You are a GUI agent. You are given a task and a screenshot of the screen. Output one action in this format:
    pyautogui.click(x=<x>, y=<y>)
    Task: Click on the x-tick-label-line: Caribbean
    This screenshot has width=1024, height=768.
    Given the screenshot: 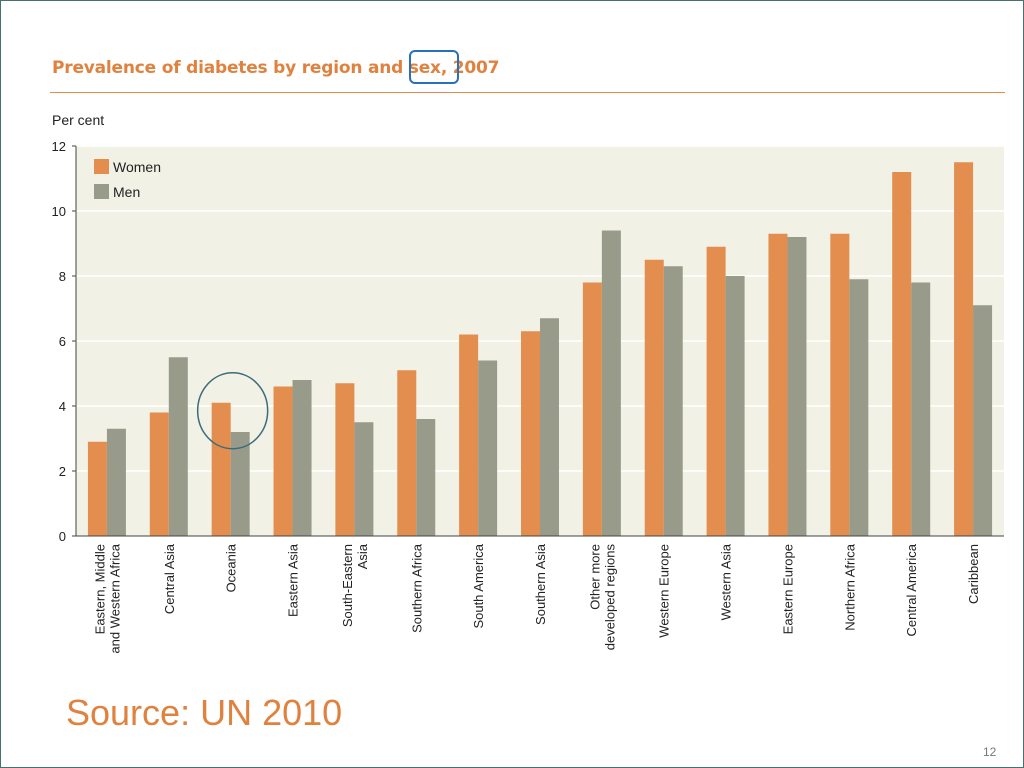 What is the action you would take?
    pyautogui.click(x=973, y=574)
    